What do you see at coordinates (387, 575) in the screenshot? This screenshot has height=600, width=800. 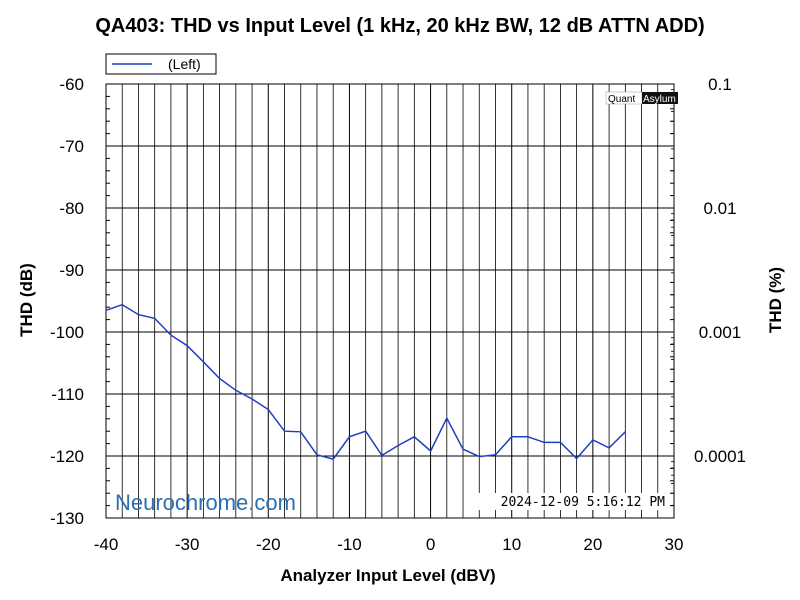 I see `x-axis-title: Analyzer Input Level (dBV)` at bounding box center [387, 575].